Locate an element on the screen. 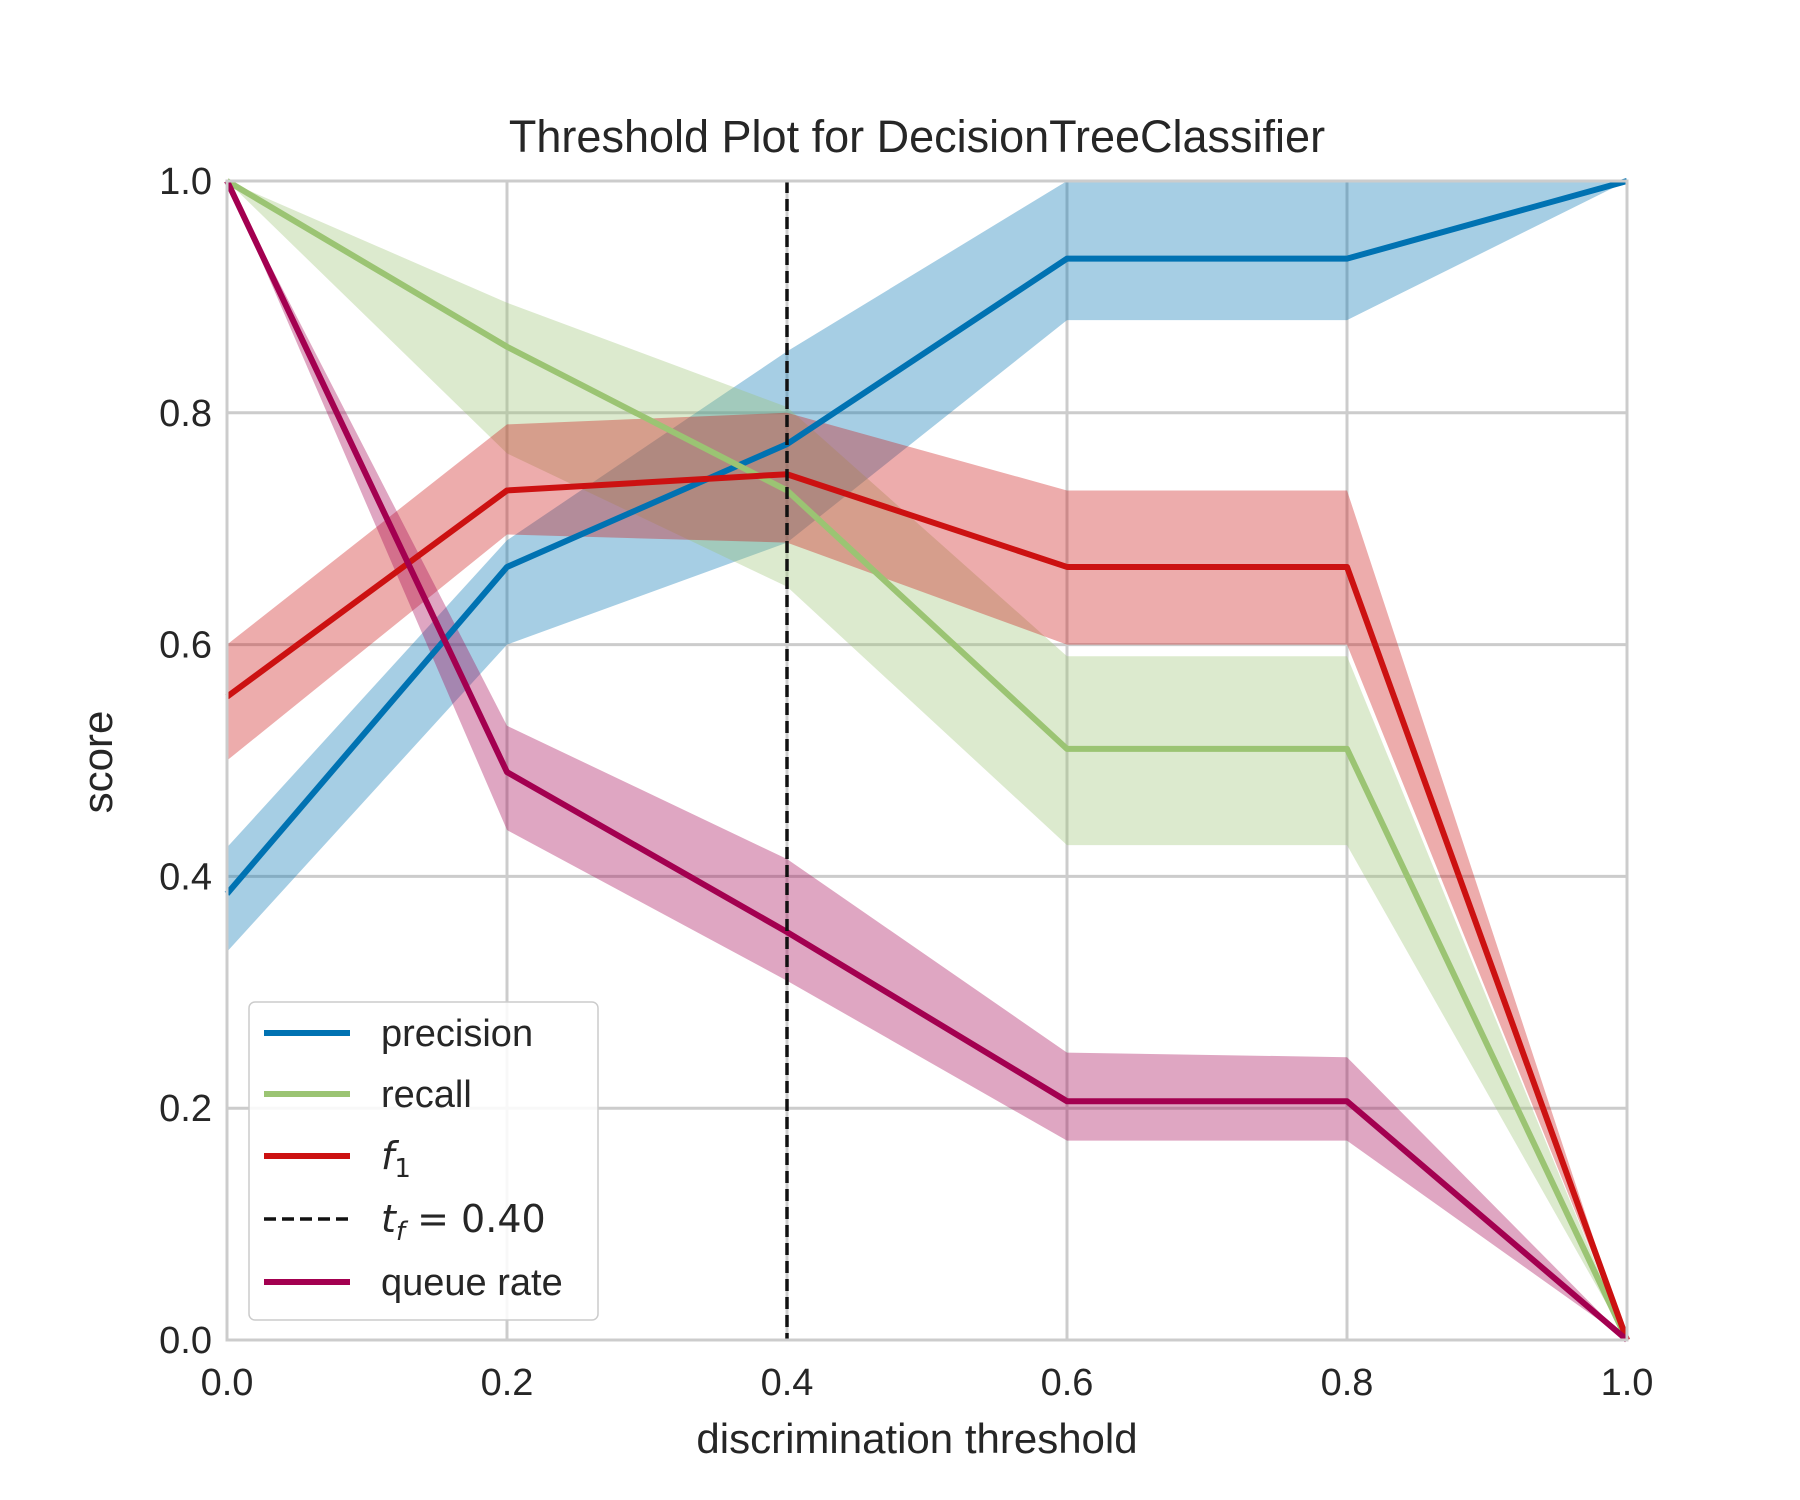 This screenshot has height=1500, width=1800. x-tick-label: 1.0 is located at coordinates (1627, 1383).